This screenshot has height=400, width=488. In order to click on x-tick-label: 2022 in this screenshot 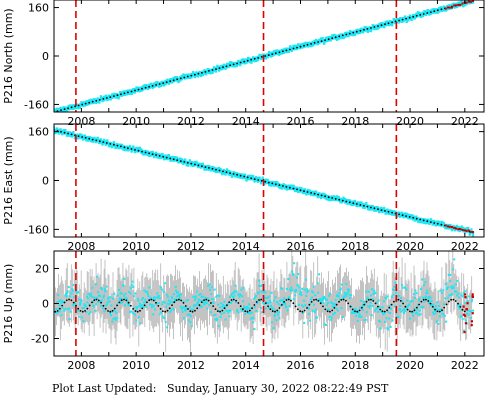, I will do `click(465, 246)`.